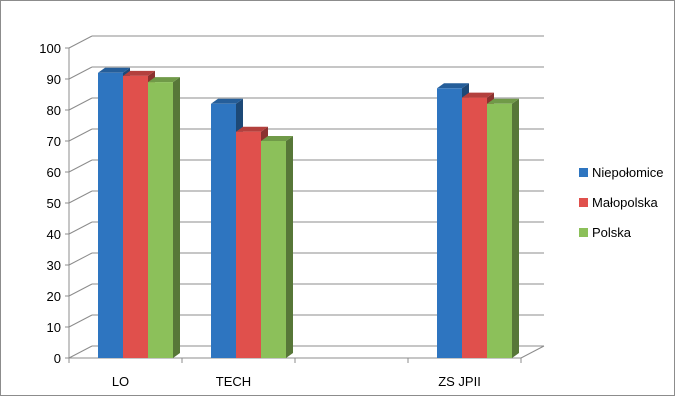  What do you see at coordinates (459, 381) in the screenshot?
I see `x-tick-label: ZS JPII` at bounding box center [459, 381].